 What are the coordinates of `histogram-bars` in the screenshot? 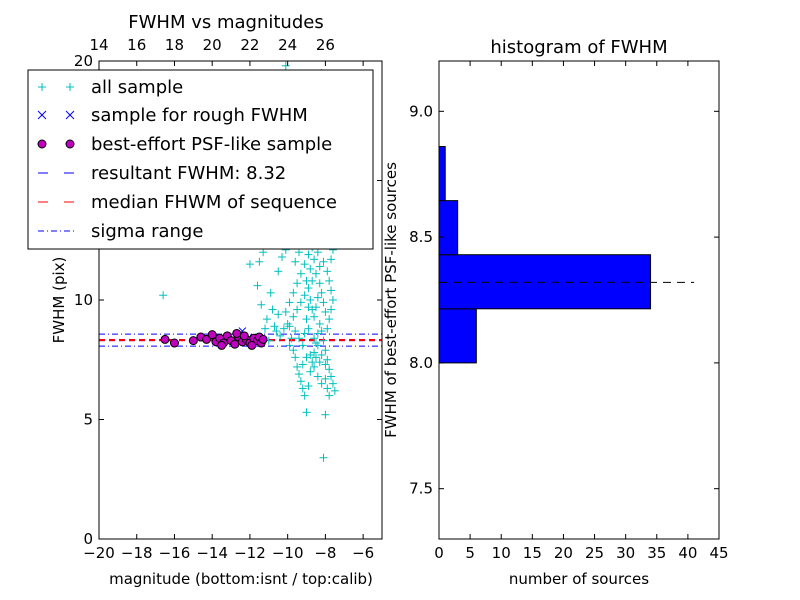 It's located at (545, 255).